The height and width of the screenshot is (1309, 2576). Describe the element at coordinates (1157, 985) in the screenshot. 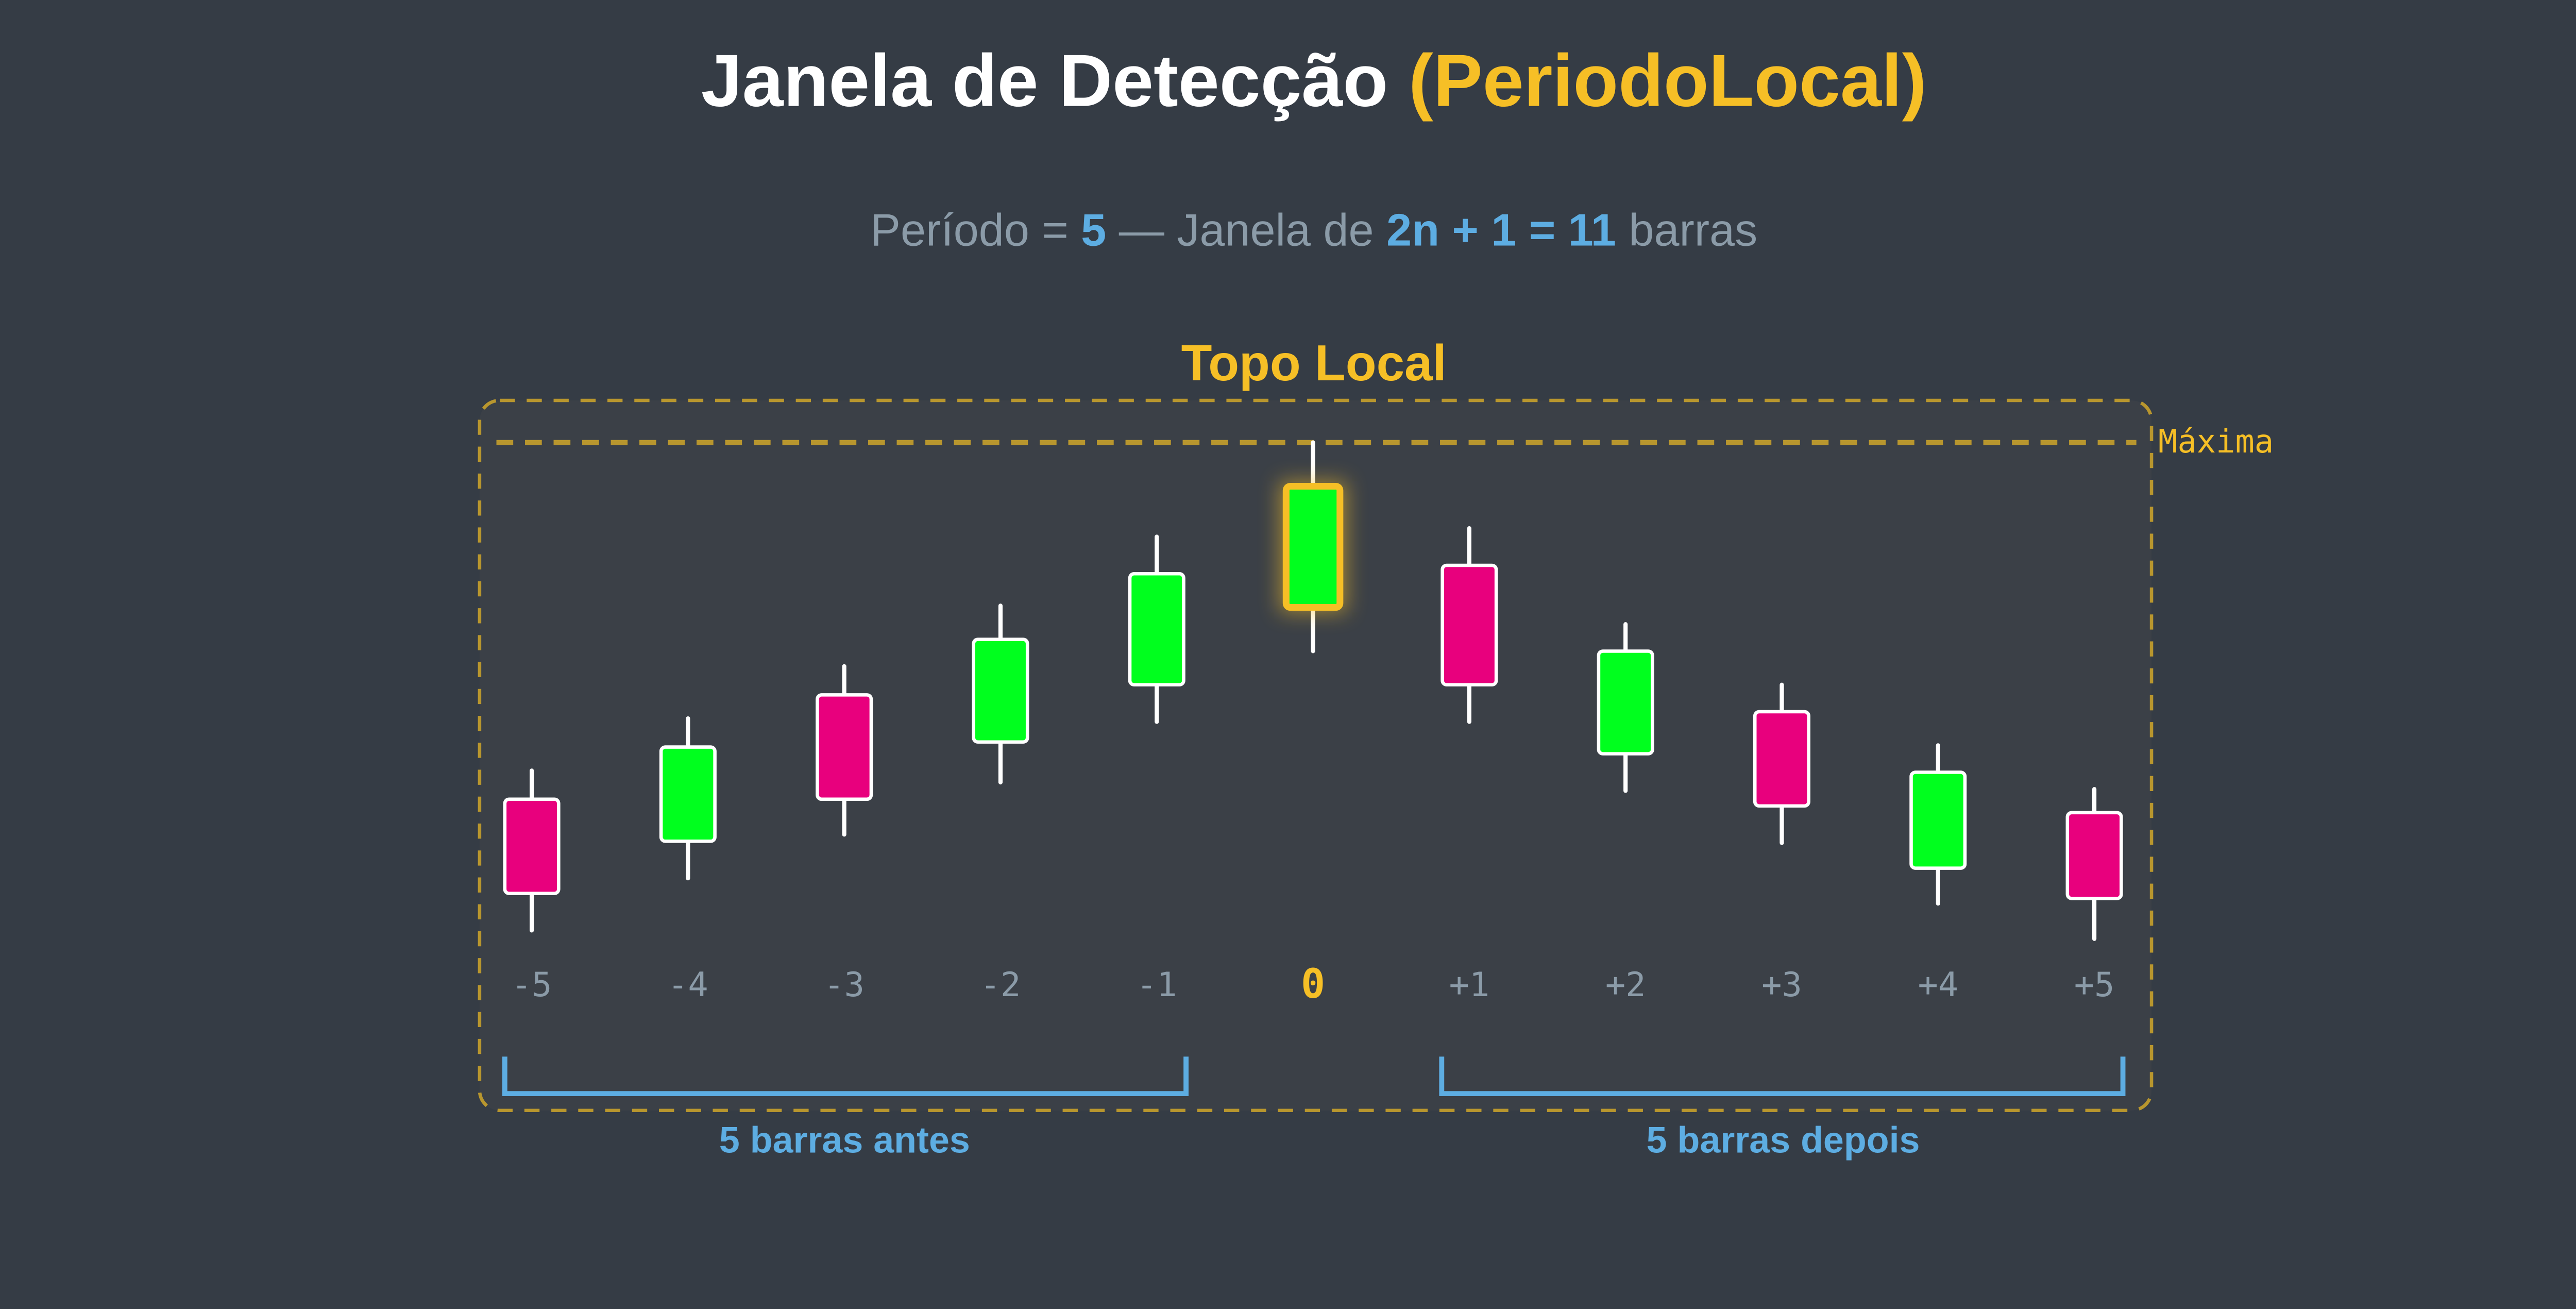

I see `candle-index-label: -1` at that location.